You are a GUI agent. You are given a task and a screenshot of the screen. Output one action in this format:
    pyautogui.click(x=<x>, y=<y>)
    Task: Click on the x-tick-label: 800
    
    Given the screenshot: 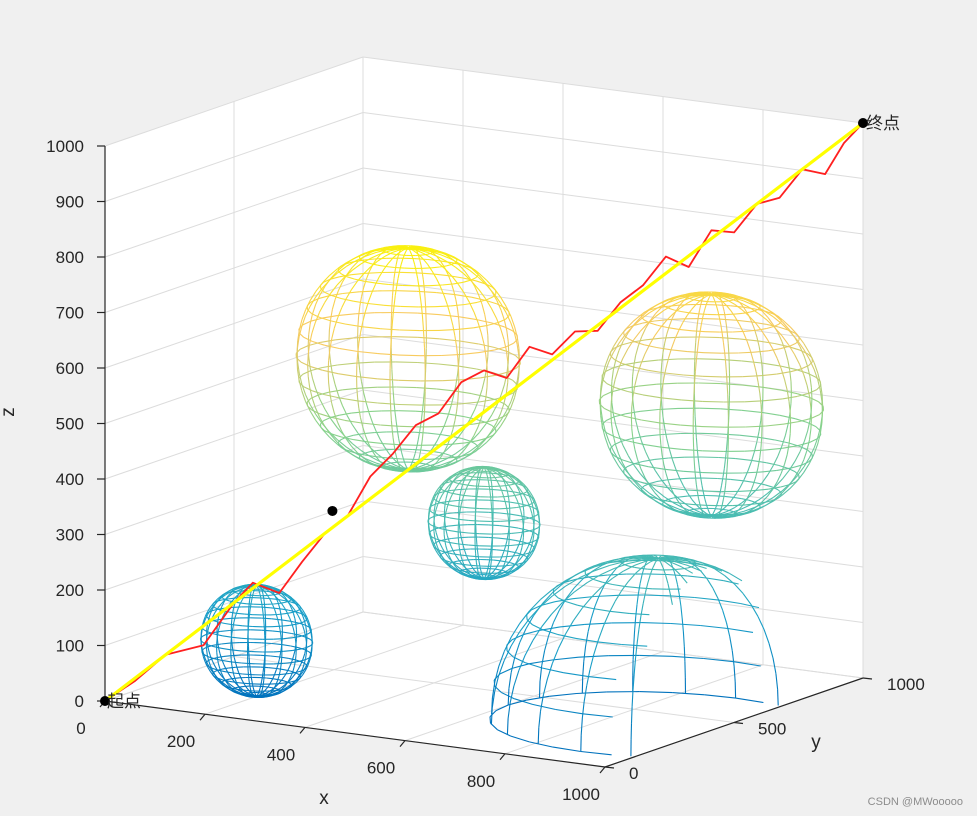 What is the action you would take?
    pyautogui.click(x=481, y=781)
    